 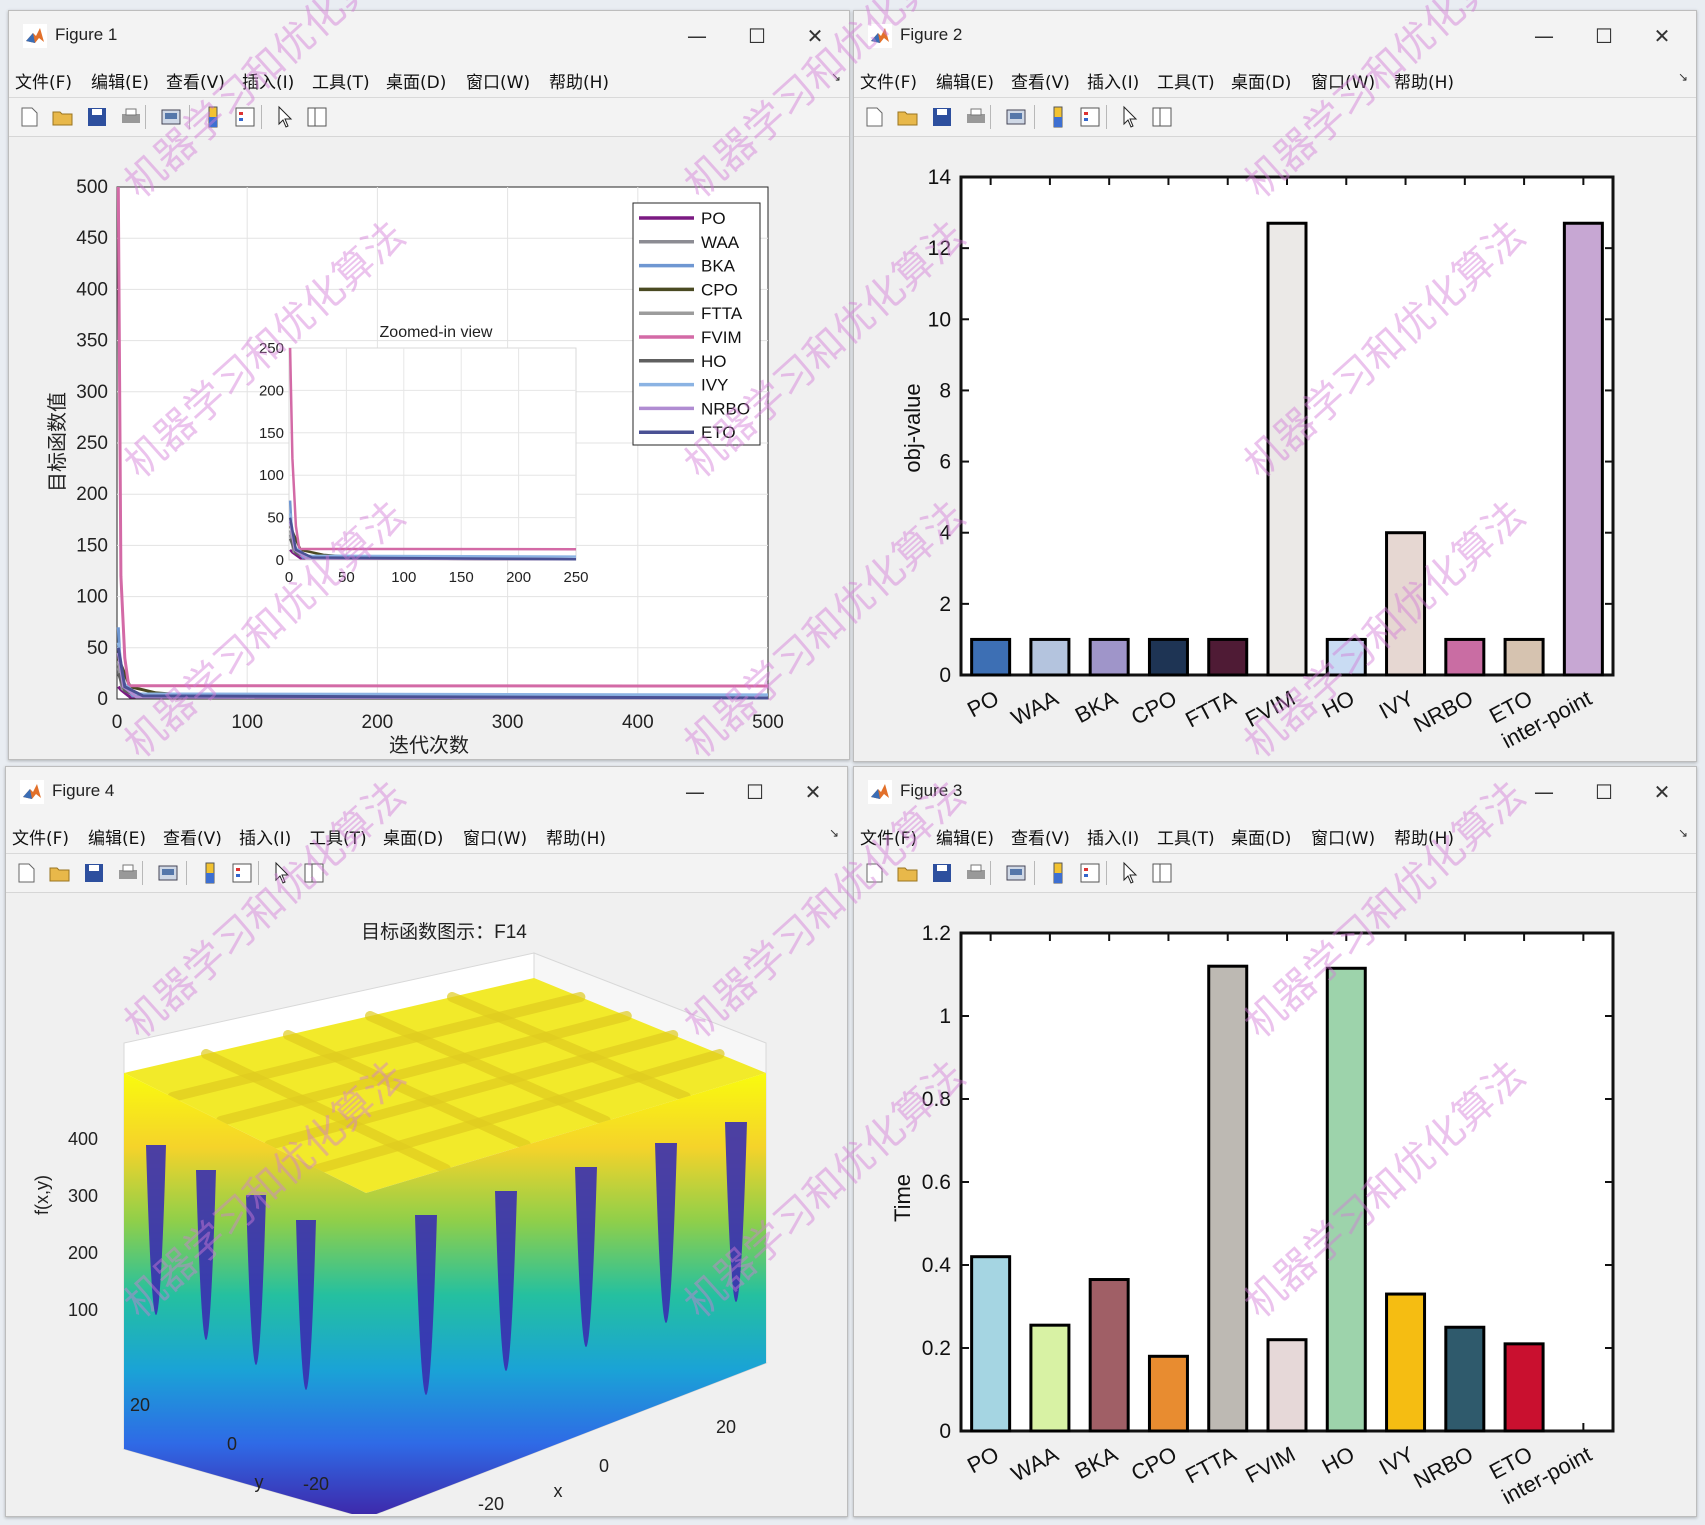 I want to click on inset-y-tick-label: 150, so click(x=271, y=433).